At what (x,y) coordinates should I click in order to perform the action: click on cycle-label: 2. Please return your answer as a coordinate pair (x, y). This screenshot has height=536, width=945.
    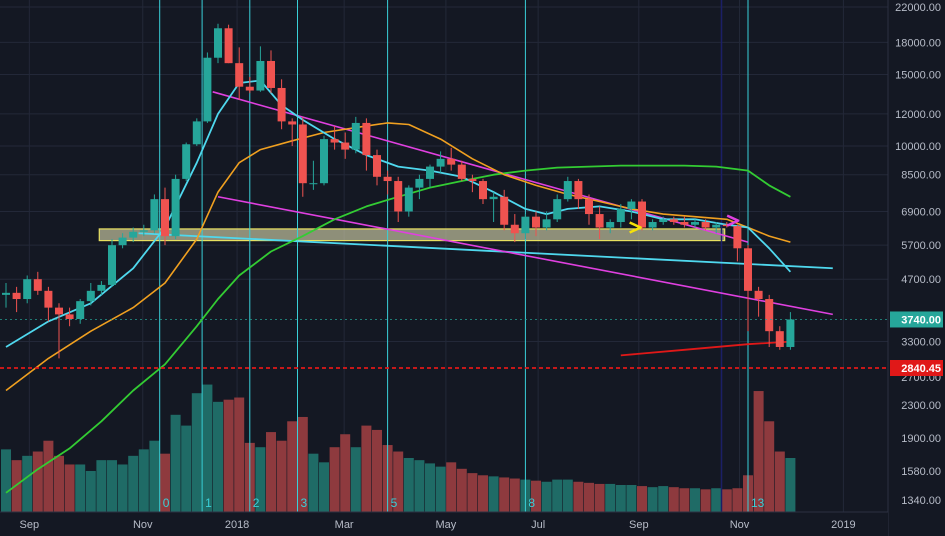
    Looking at the image, I should click on (256, 503).